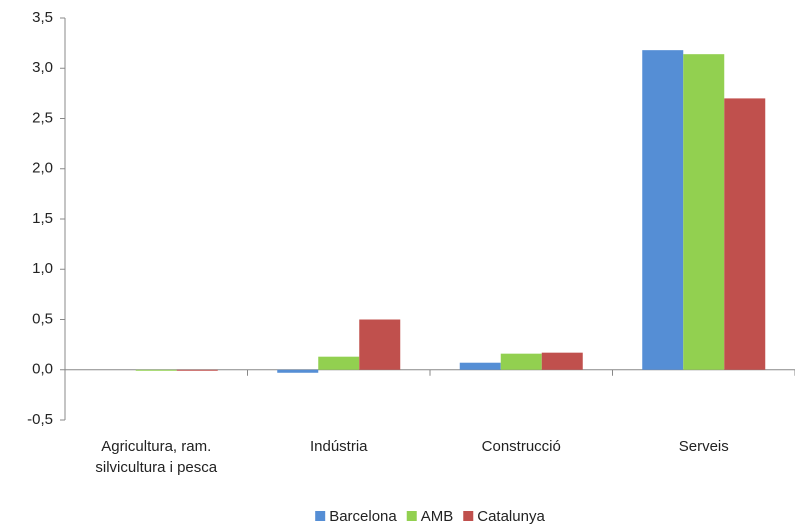 Image resolution: width=795 pixels, height=530 pixels. Describe the element at coordinates (42, 218) in the screenshot. I see `y-tick-label: 1,5` at that location.